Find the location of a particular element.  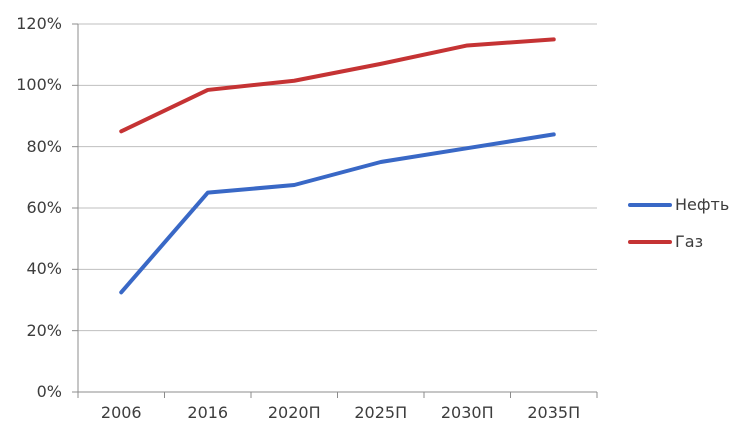

y-axis-label: 0% is located at coordinates (49, 391).